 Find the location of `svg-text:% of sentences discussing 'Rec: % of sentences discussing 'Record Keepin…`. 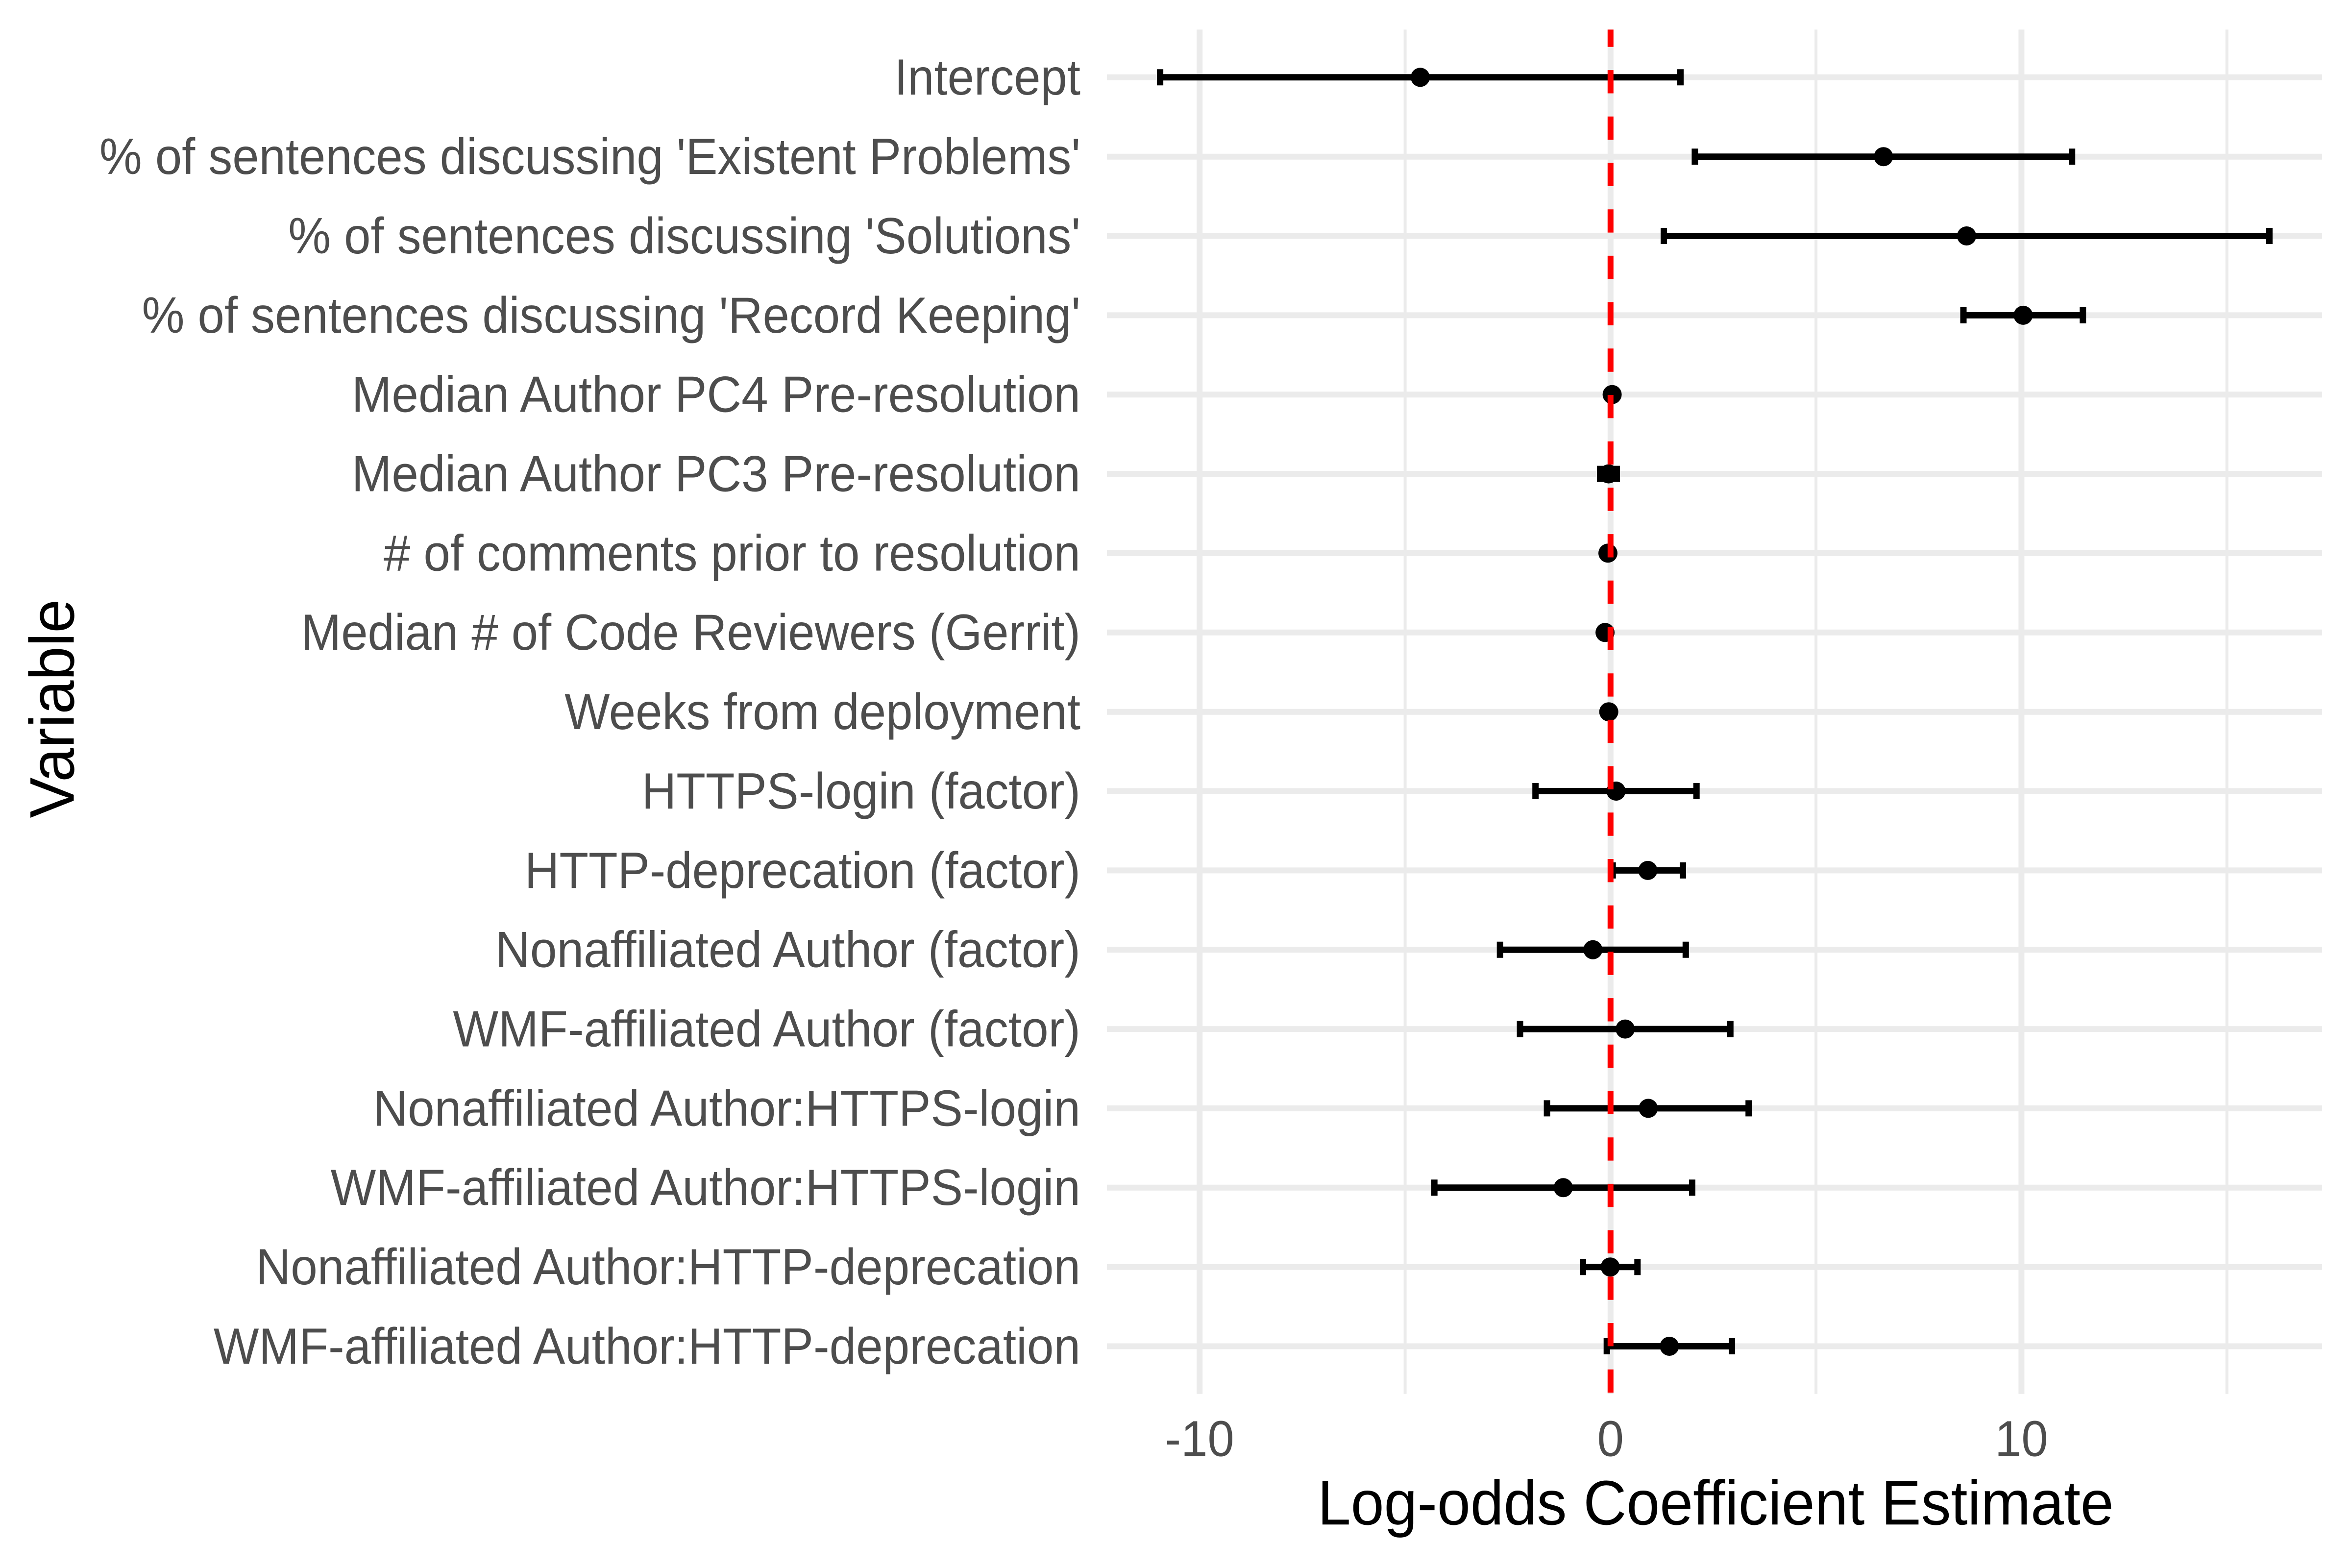

svg-text:% of sentences discussing 'Rec: % of sentences discussing 'Record Keepin… is located at coordinates (611, 315).